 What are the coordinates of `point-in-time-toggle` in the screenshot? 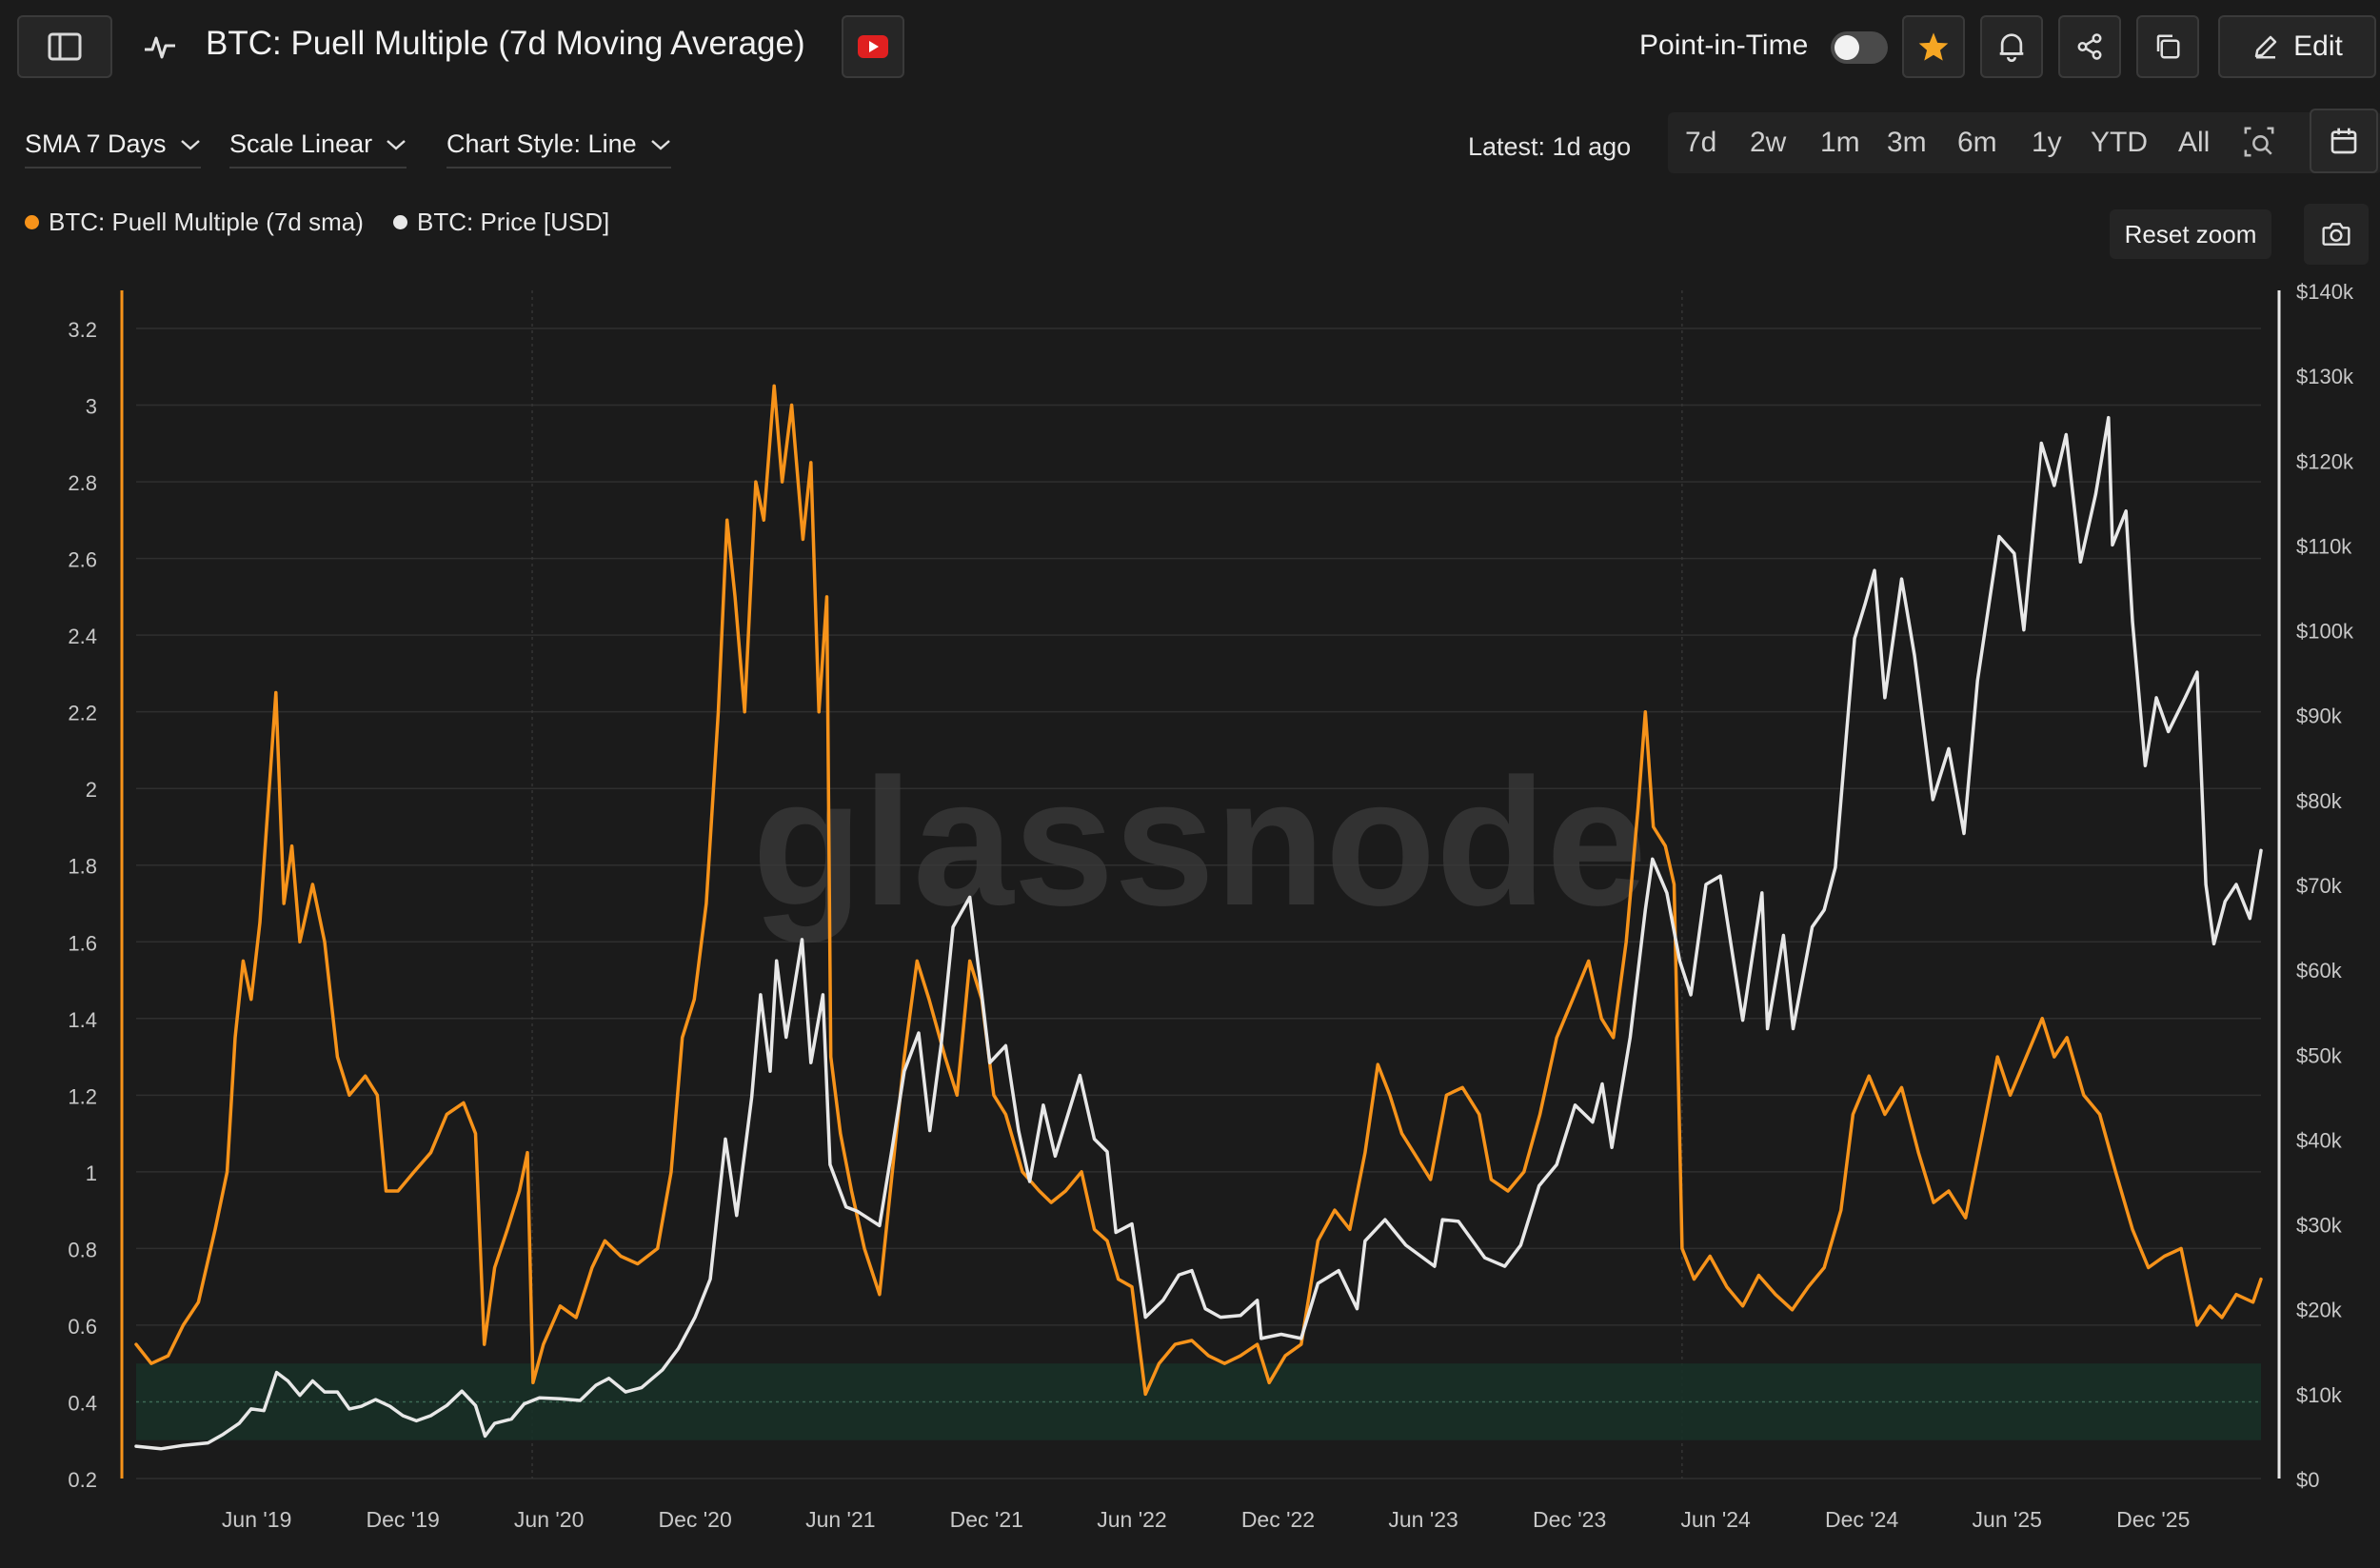 It's located at (1859, 48).